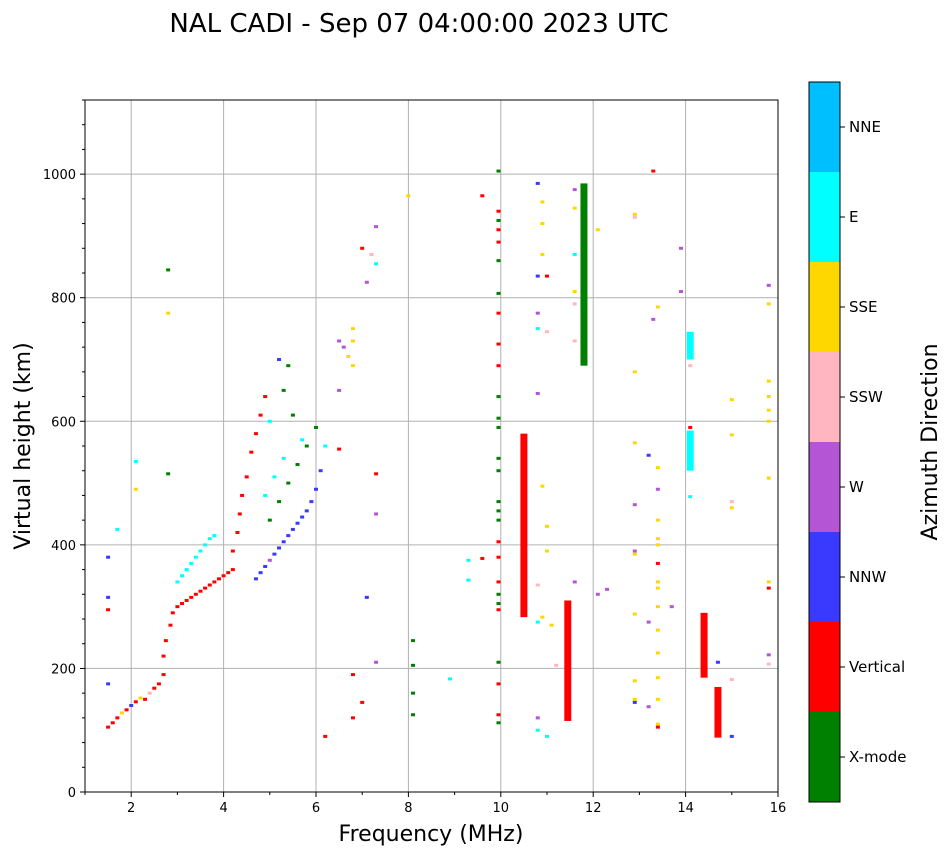 The height and width of the screenshot is (856, 951). I want to click on x-axis-ticks: 2 4 6 8 10 12 14 16, so click(435, 804).